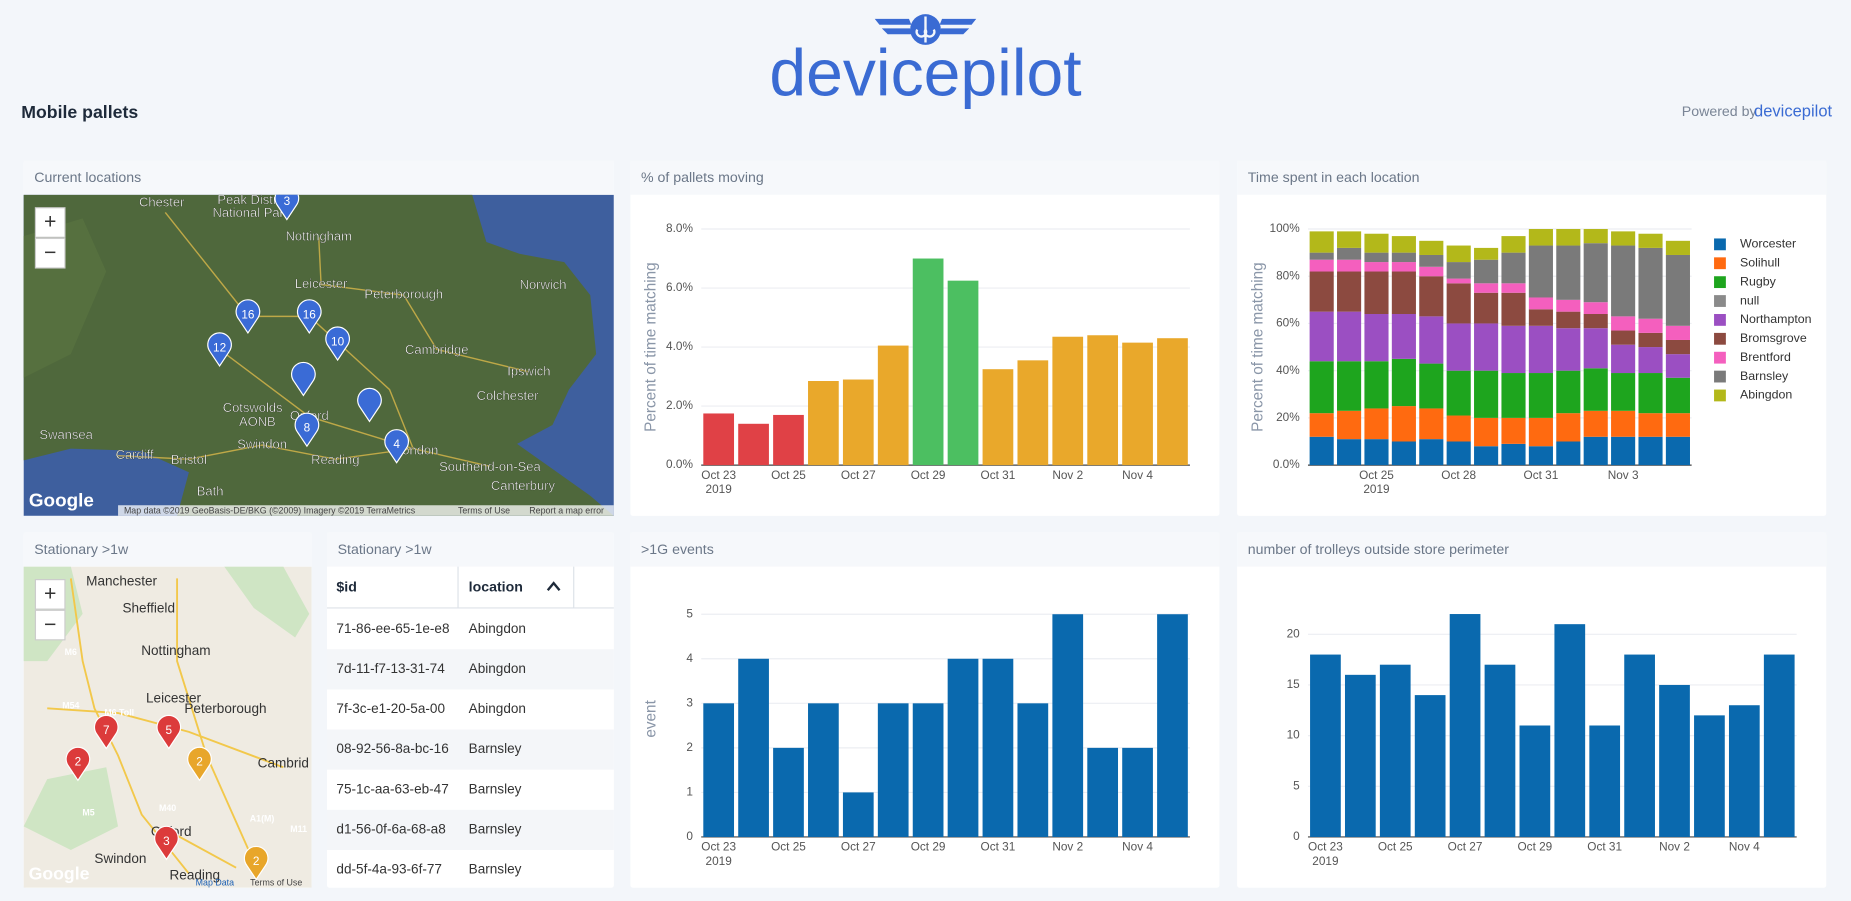 The width and height of the screenshot is (1851, 901). Describe the element at coordinates (1325, 861) in the screenshot. I see `x-tick-sublabel: 2019` at that location.